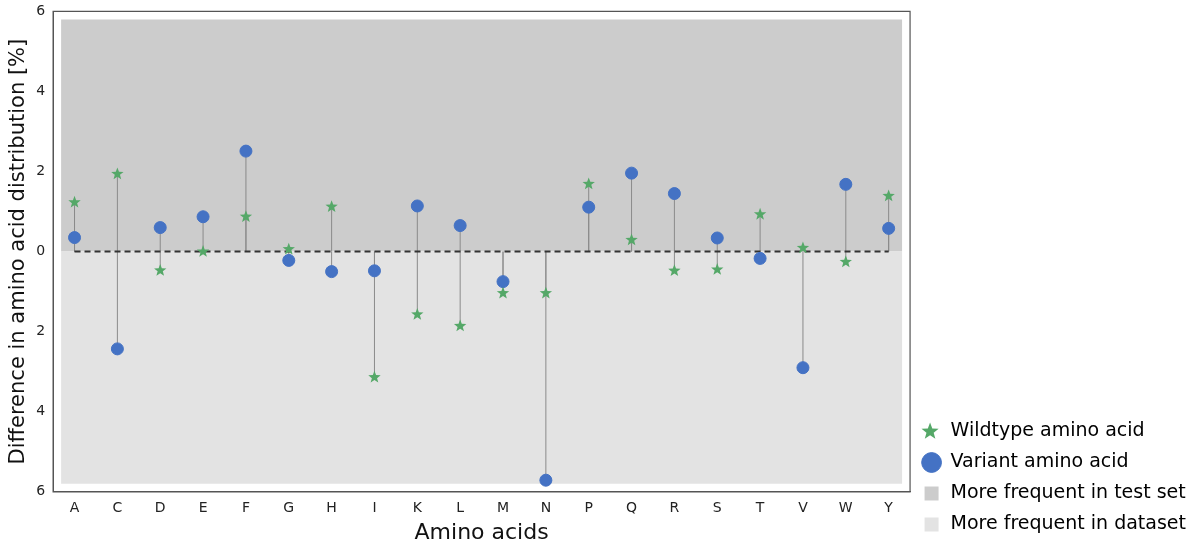 The height and width of the screenshot is (550, 1200). Describe the element at coordinates (674, 506) in the screenshot. I see `x-tick-label: R` at that location.